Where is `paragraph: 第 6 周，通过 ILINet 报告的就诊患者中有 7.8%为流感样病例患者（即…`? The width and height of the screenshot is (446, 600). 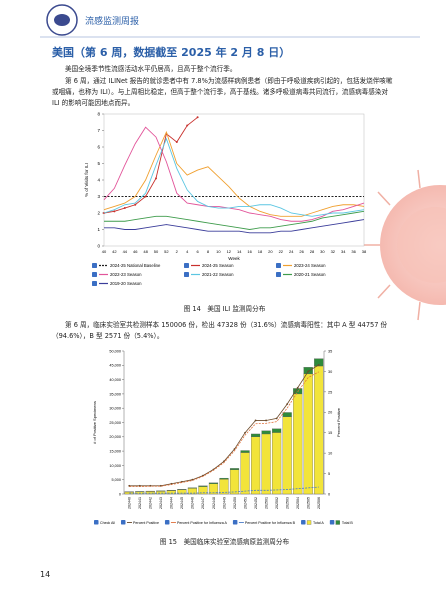
paragraph: 第 6 周，通过 ILINet 报告的就诊患者中有 7.8%为流感样病例患者（即… is located at coordinates (222, 92).